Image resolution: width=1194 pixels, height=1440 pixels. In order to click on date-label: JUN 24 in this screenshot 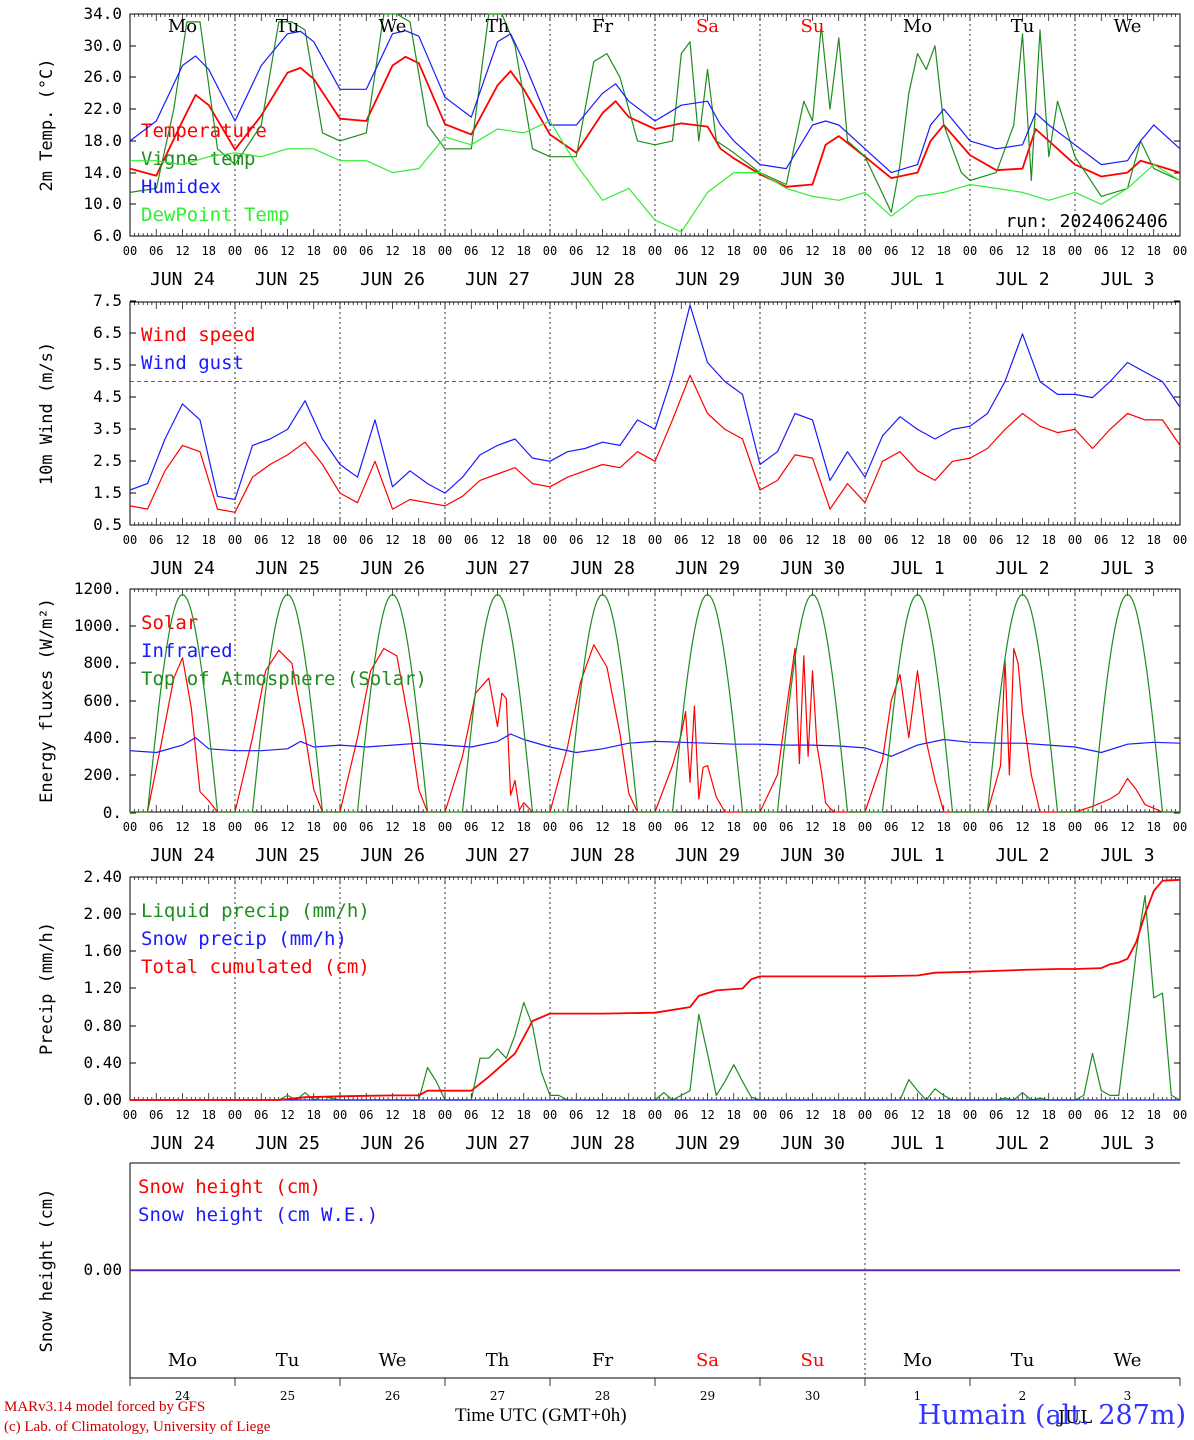, I will do `click(182, 568)`.